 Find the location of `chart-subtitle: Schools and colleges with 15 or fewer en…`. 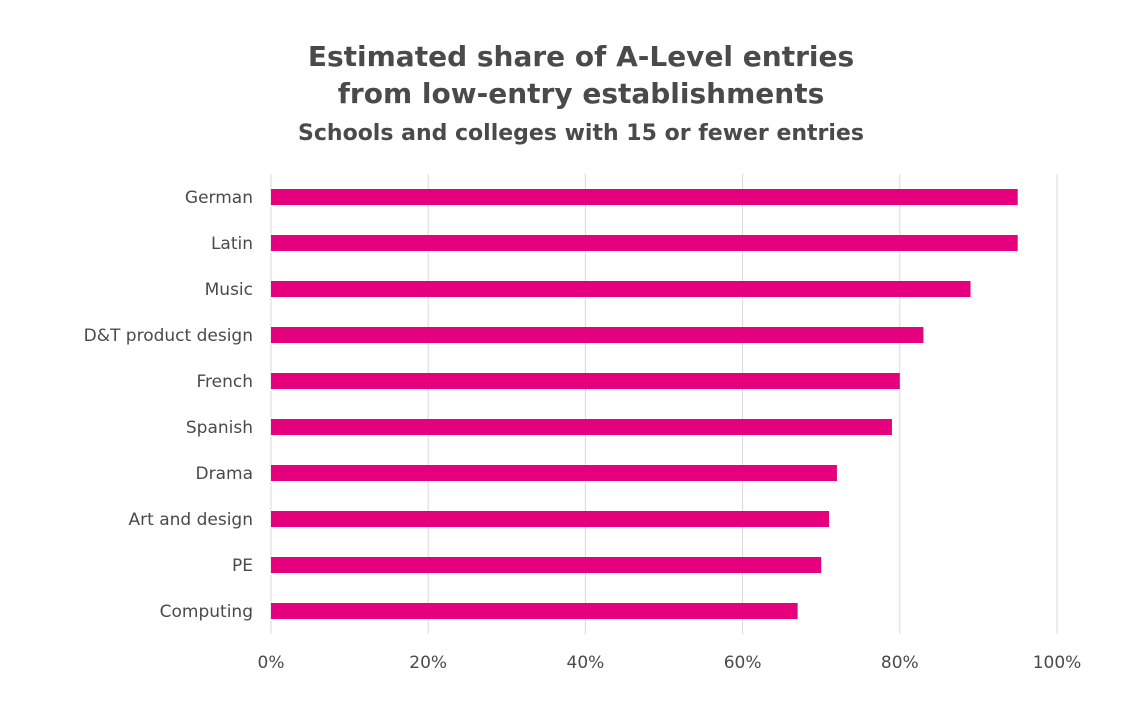

chart-subtitle: Schools and colleges with 15 or fewer en… is located at coordinates (581, 133).